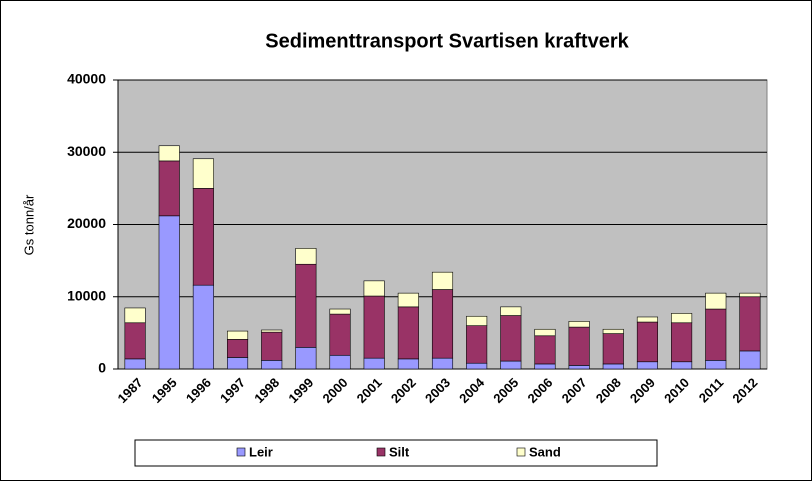 The image size is (812, 481). What do you see at coordinates (102, 368) in the screenshot?
I see `y-tick-label: 0` at bounding box center [102, 368].